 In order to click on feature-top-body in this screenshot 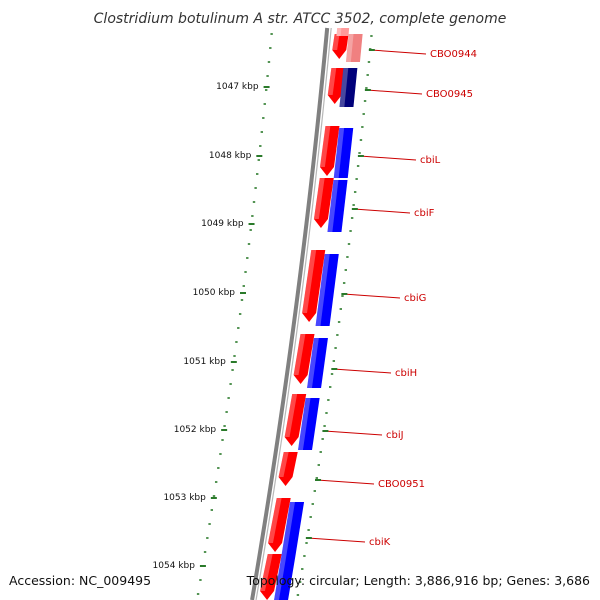, I will do `click(343, 32)`.